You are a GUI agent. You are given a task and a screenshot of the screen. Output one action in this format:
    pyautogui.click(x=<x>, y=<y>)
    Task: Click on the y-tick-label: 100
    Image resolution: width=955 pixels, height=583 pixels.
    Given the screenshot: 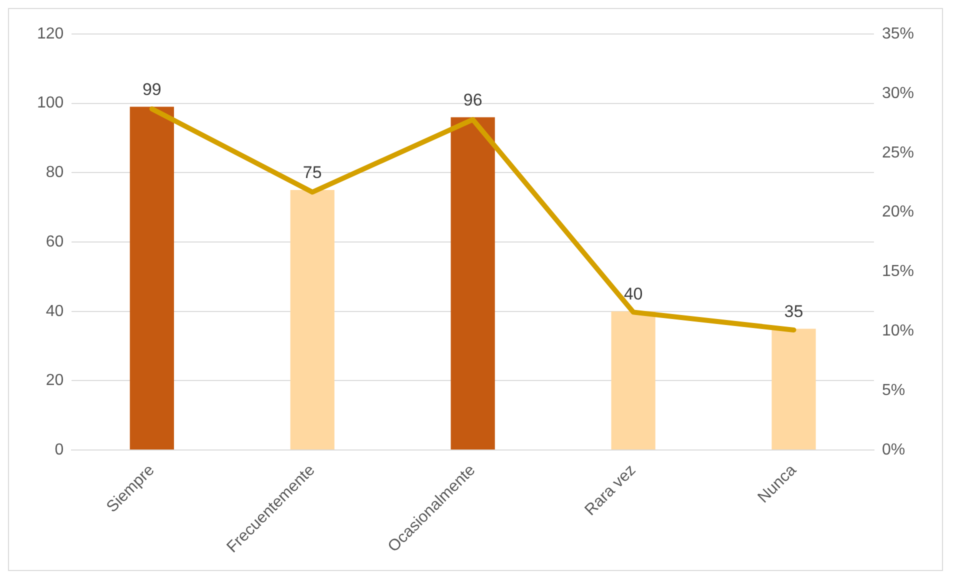 What is the action you would take?
    pyautogui.click(x=50, y=103)
    